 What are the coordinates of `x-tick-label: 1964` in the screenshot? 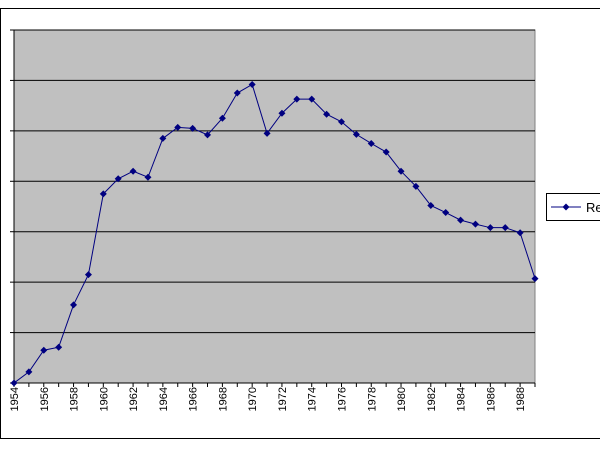 It's located at (164, 399).